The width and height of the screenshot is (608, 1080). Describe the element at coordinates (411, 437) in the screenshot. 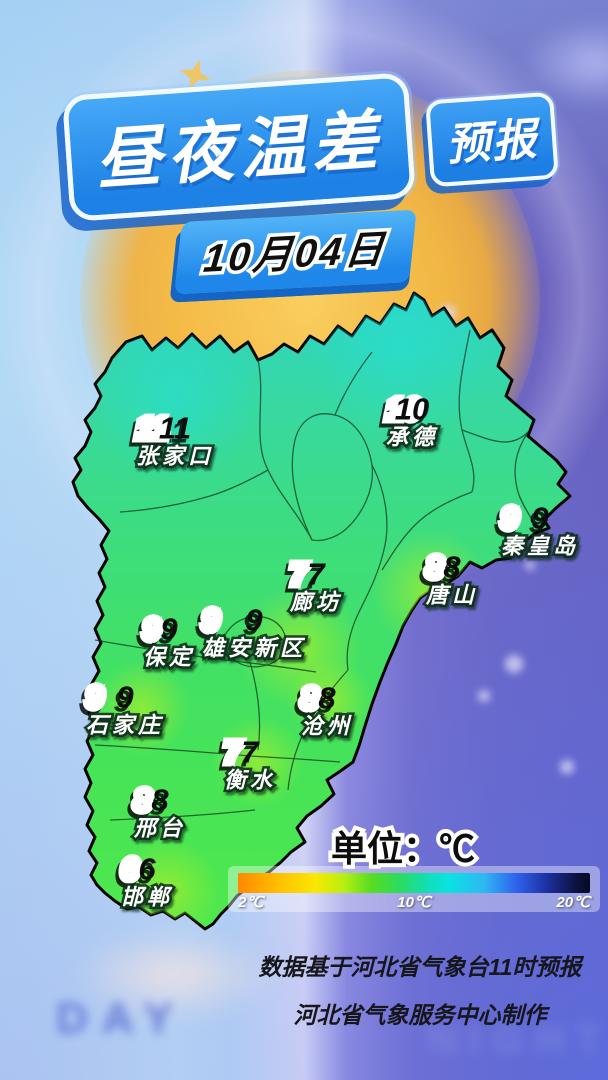

I see `city-name: 承德 承德` at that location.